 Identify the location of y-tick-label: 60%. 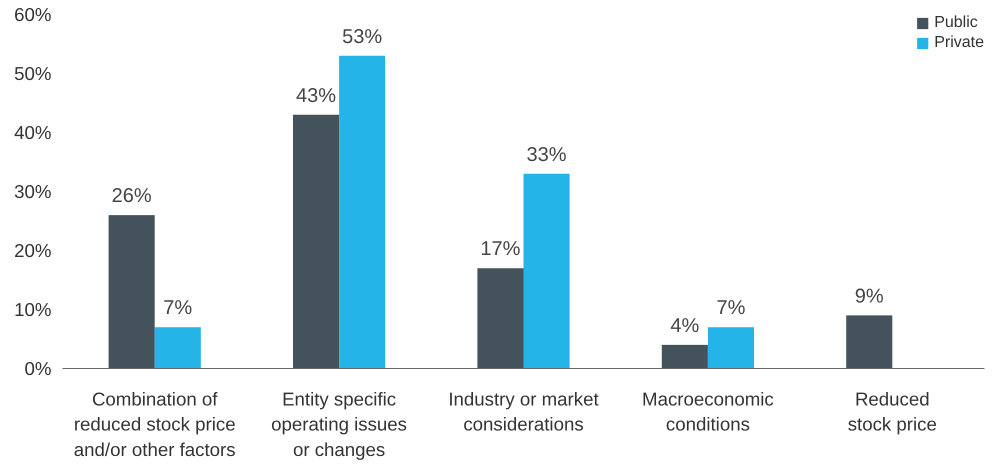
(33, 14).